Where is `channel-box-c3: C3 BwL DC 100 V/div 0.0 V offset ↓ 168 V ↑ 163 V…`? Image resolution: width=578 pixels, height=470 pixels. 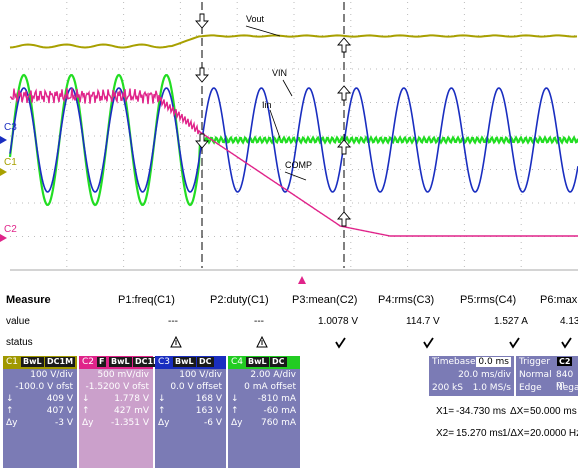 channel-box-c3: C3 BwL DC 100 V/div 0.0 V offset ↓ 168 V ↑ 163 V… is located at coordinates (190, 412).